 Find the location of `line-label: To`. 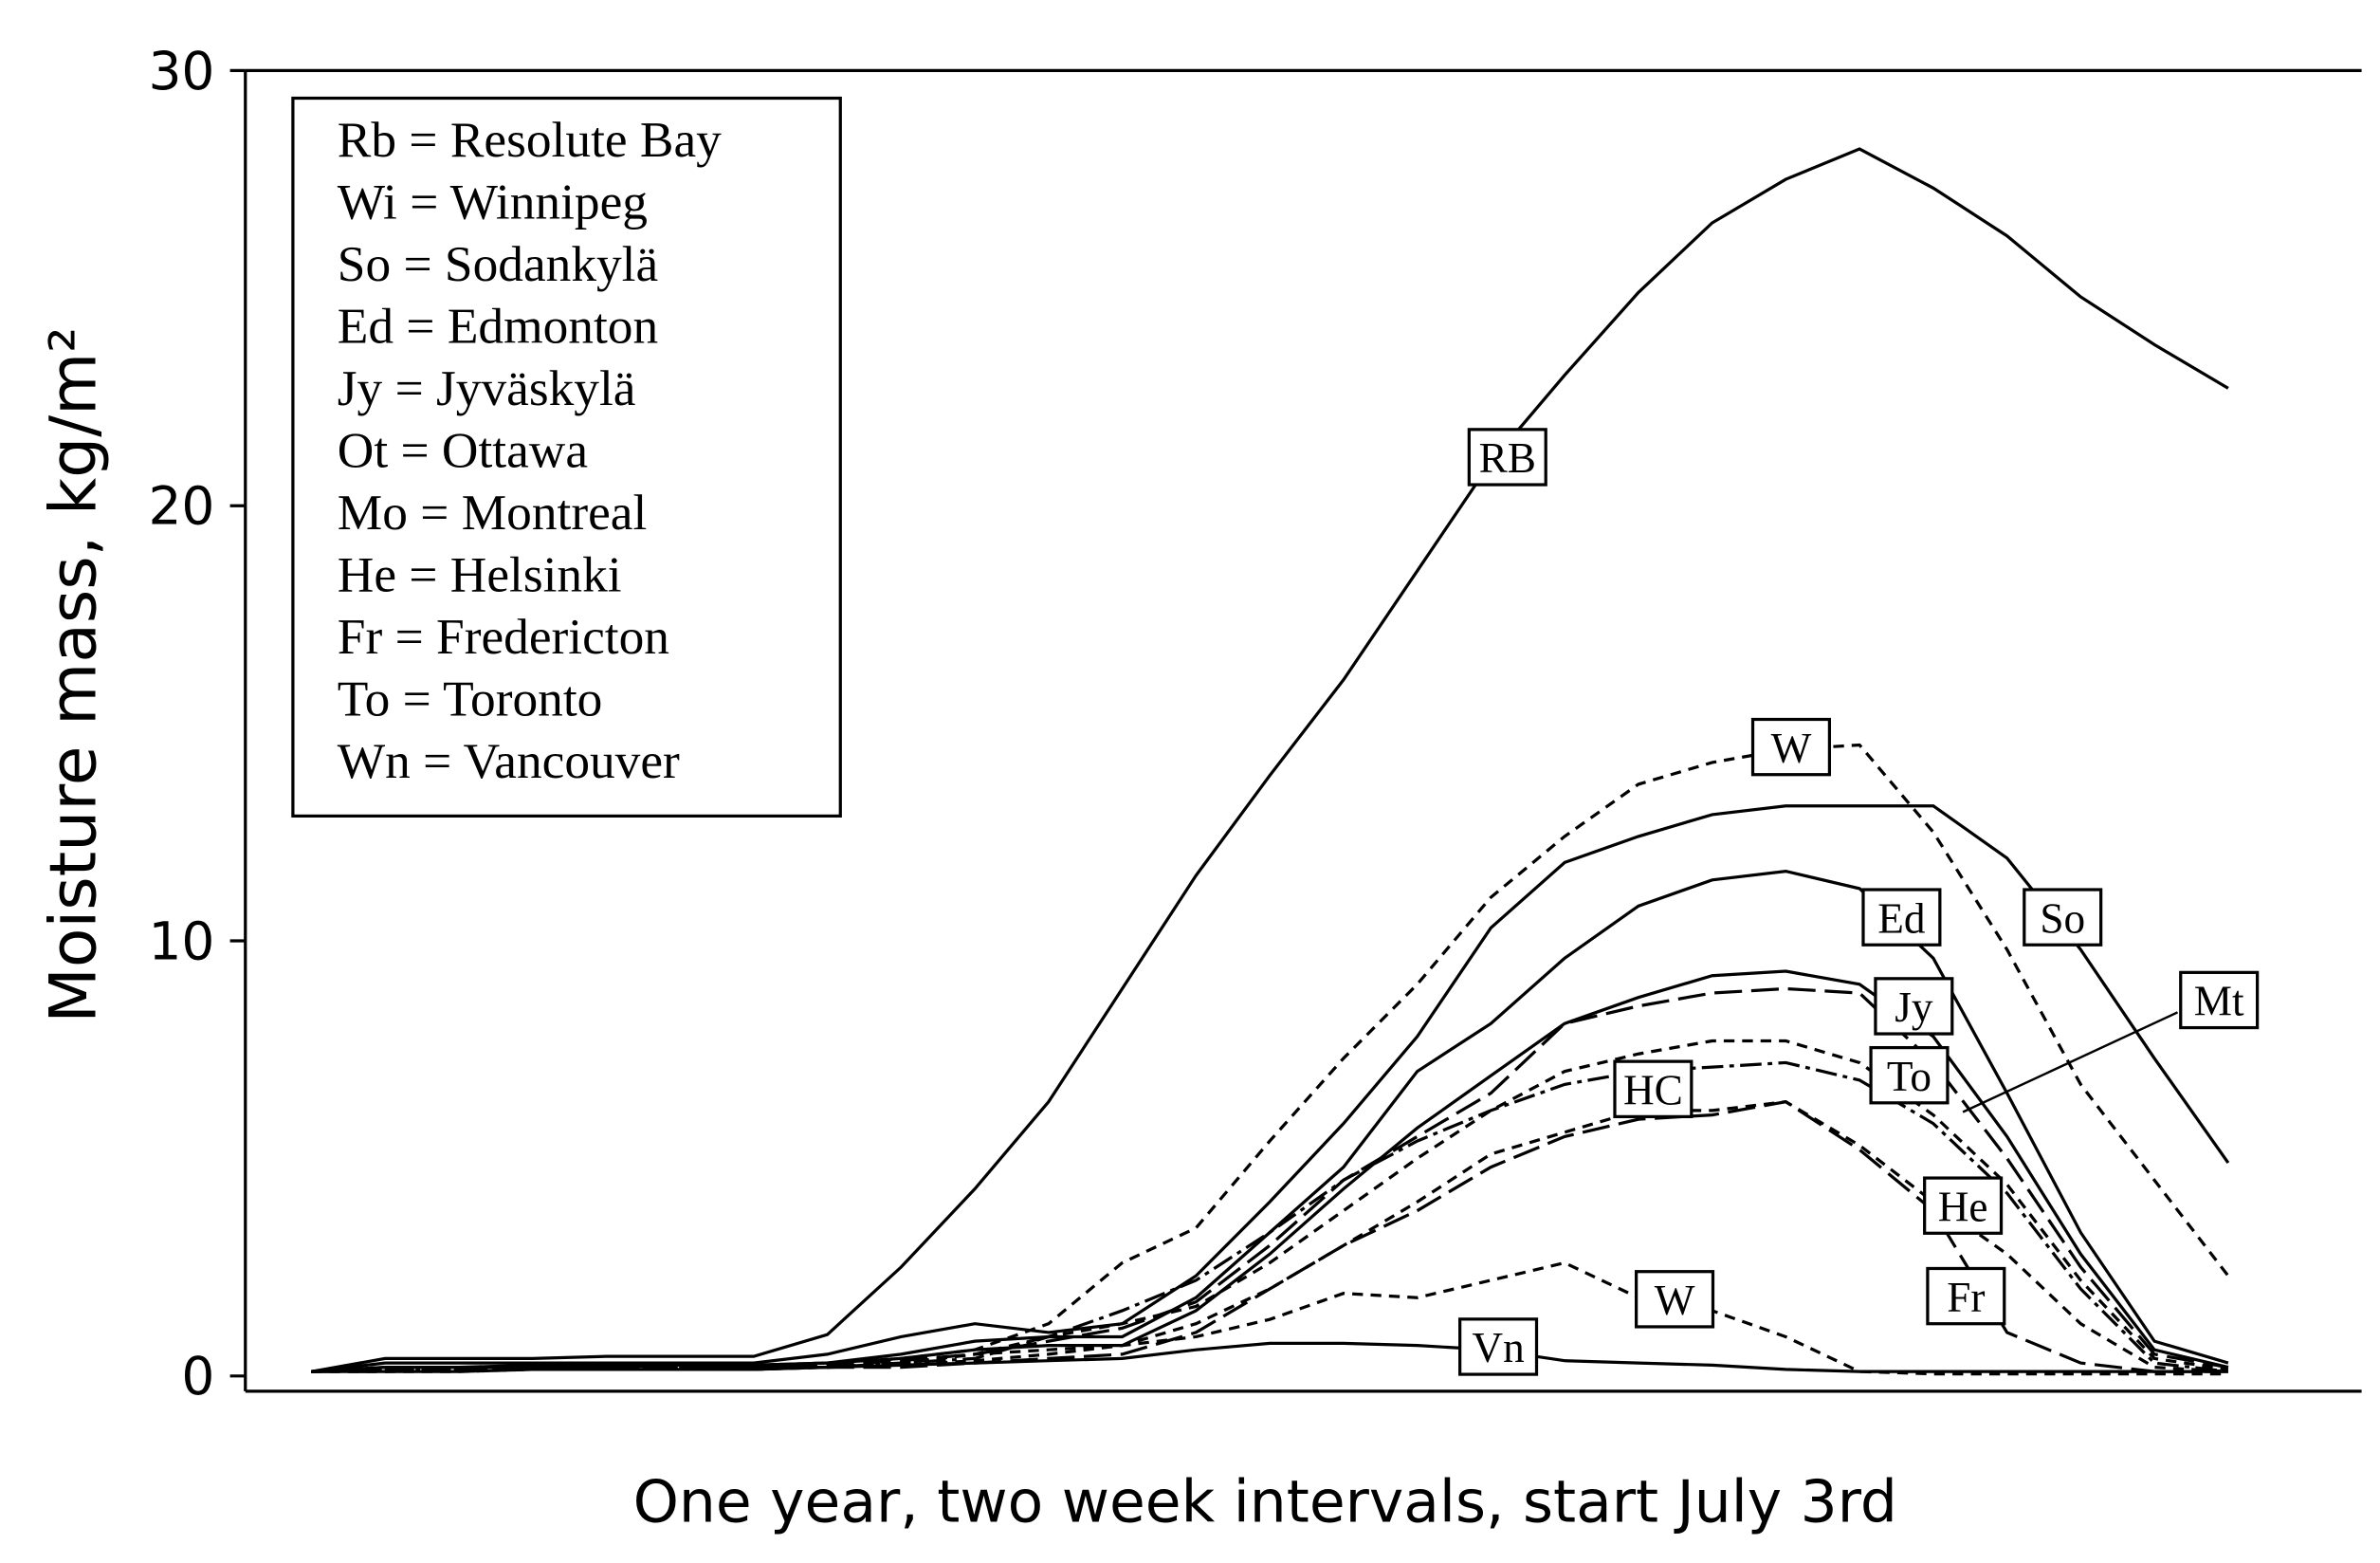

line-label: To is located at coordinates (1909, 1076).